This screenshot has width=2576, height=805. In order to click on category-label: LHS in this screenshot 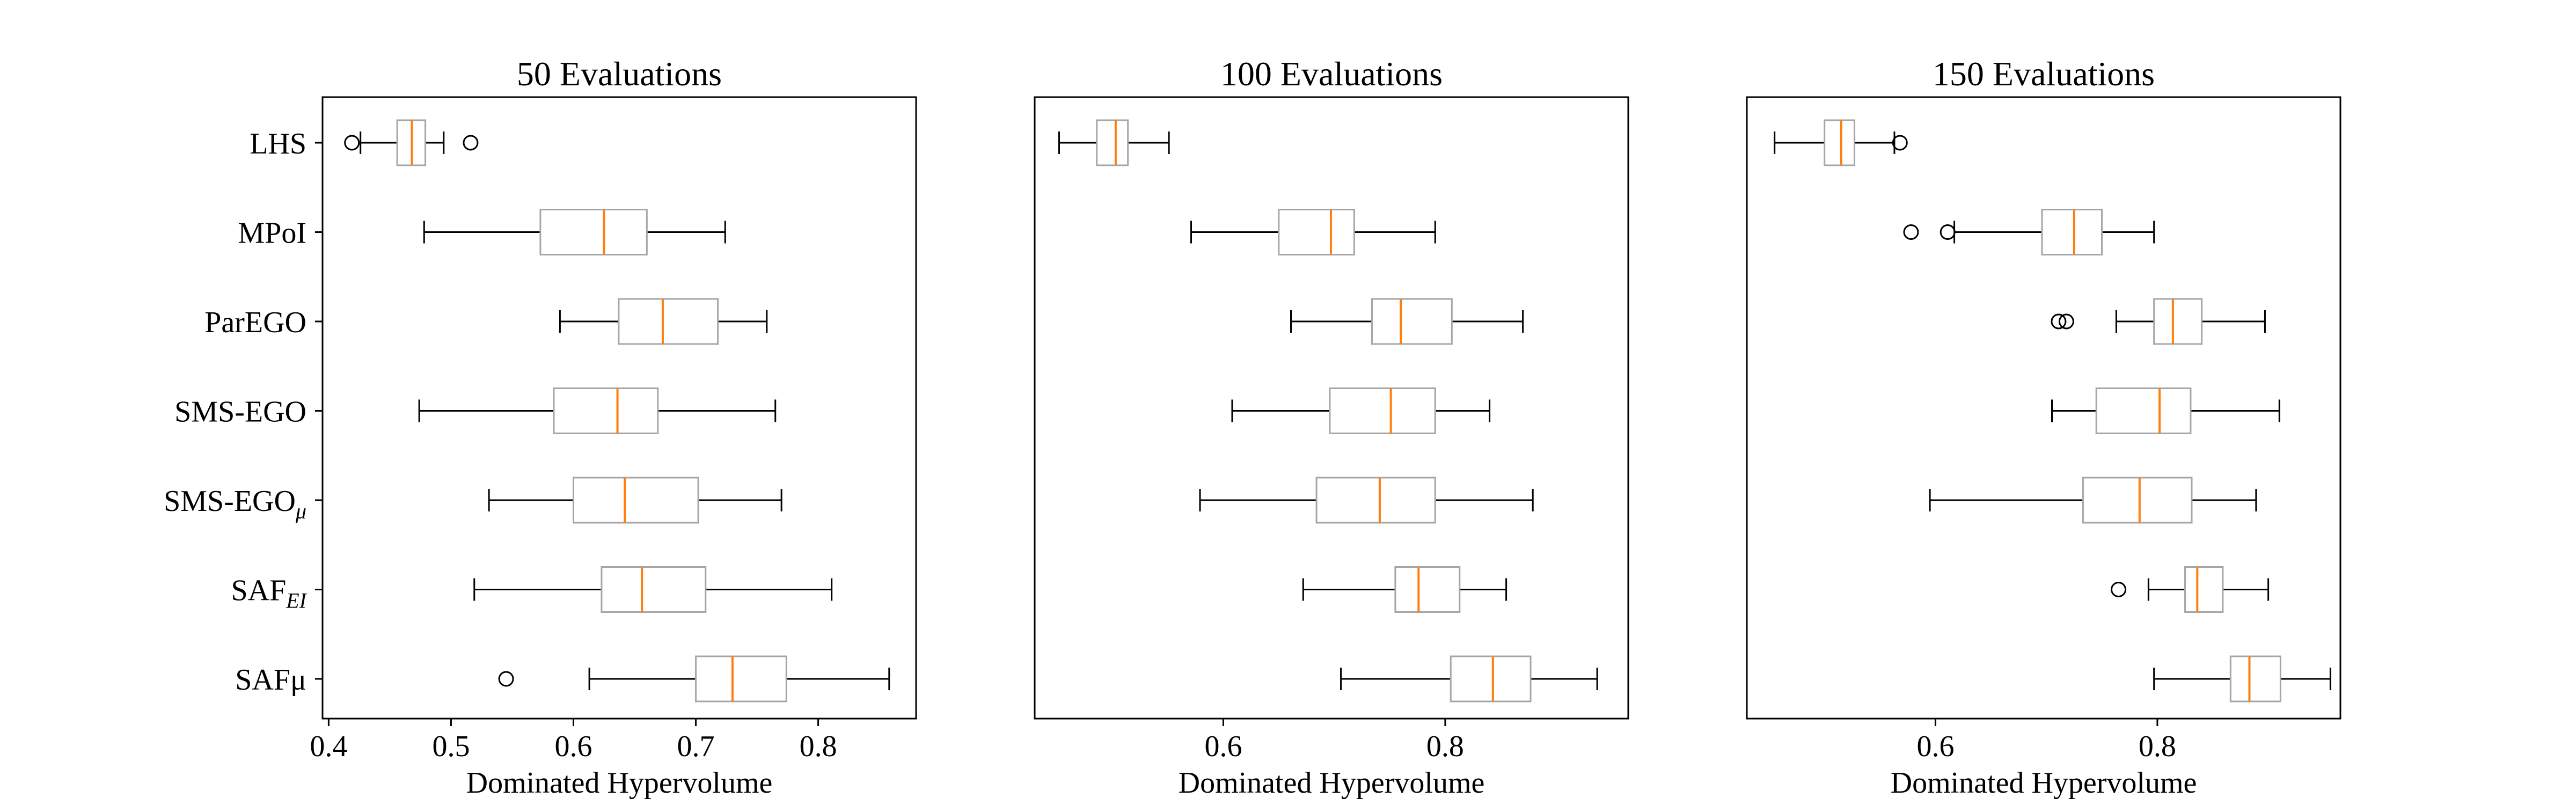, I will do `click(278, 143)`.